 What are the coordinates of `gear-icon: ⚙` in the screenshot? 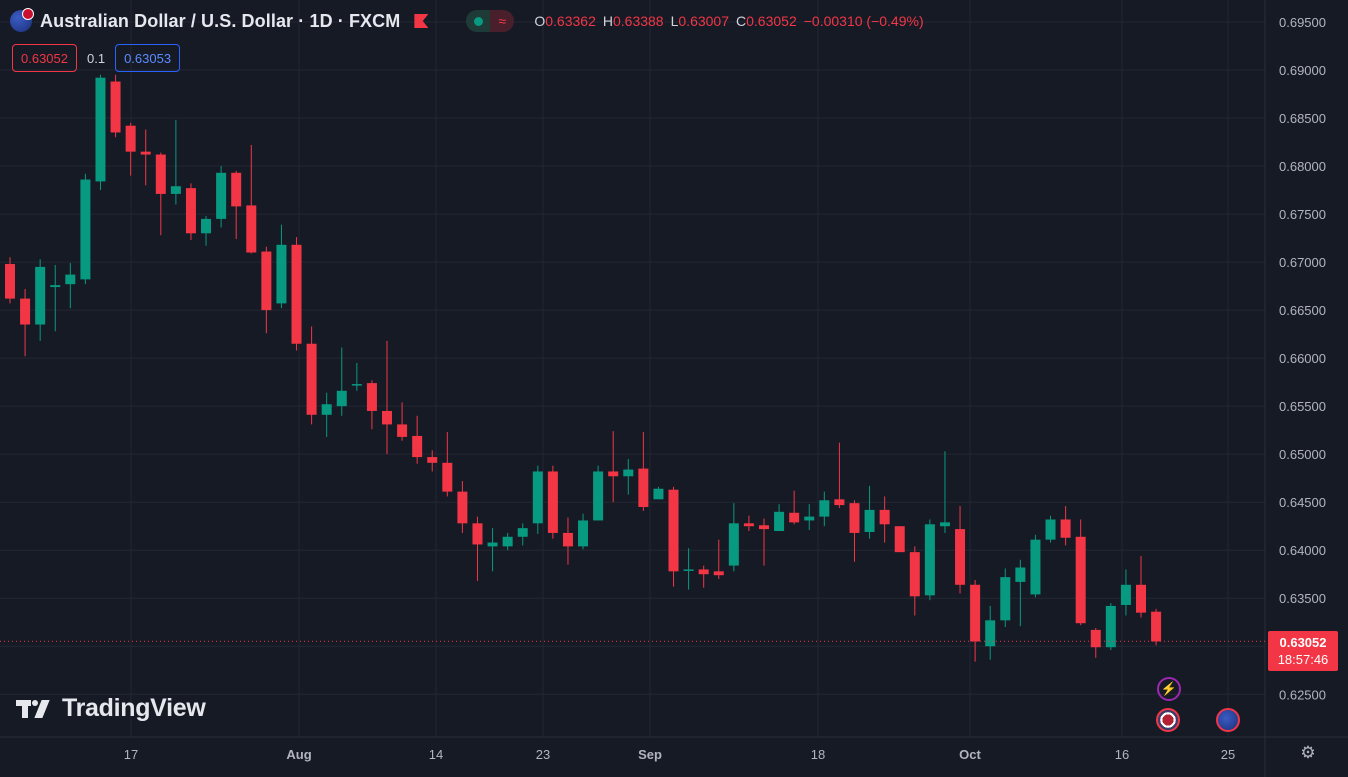 It's located at (1308, 752).